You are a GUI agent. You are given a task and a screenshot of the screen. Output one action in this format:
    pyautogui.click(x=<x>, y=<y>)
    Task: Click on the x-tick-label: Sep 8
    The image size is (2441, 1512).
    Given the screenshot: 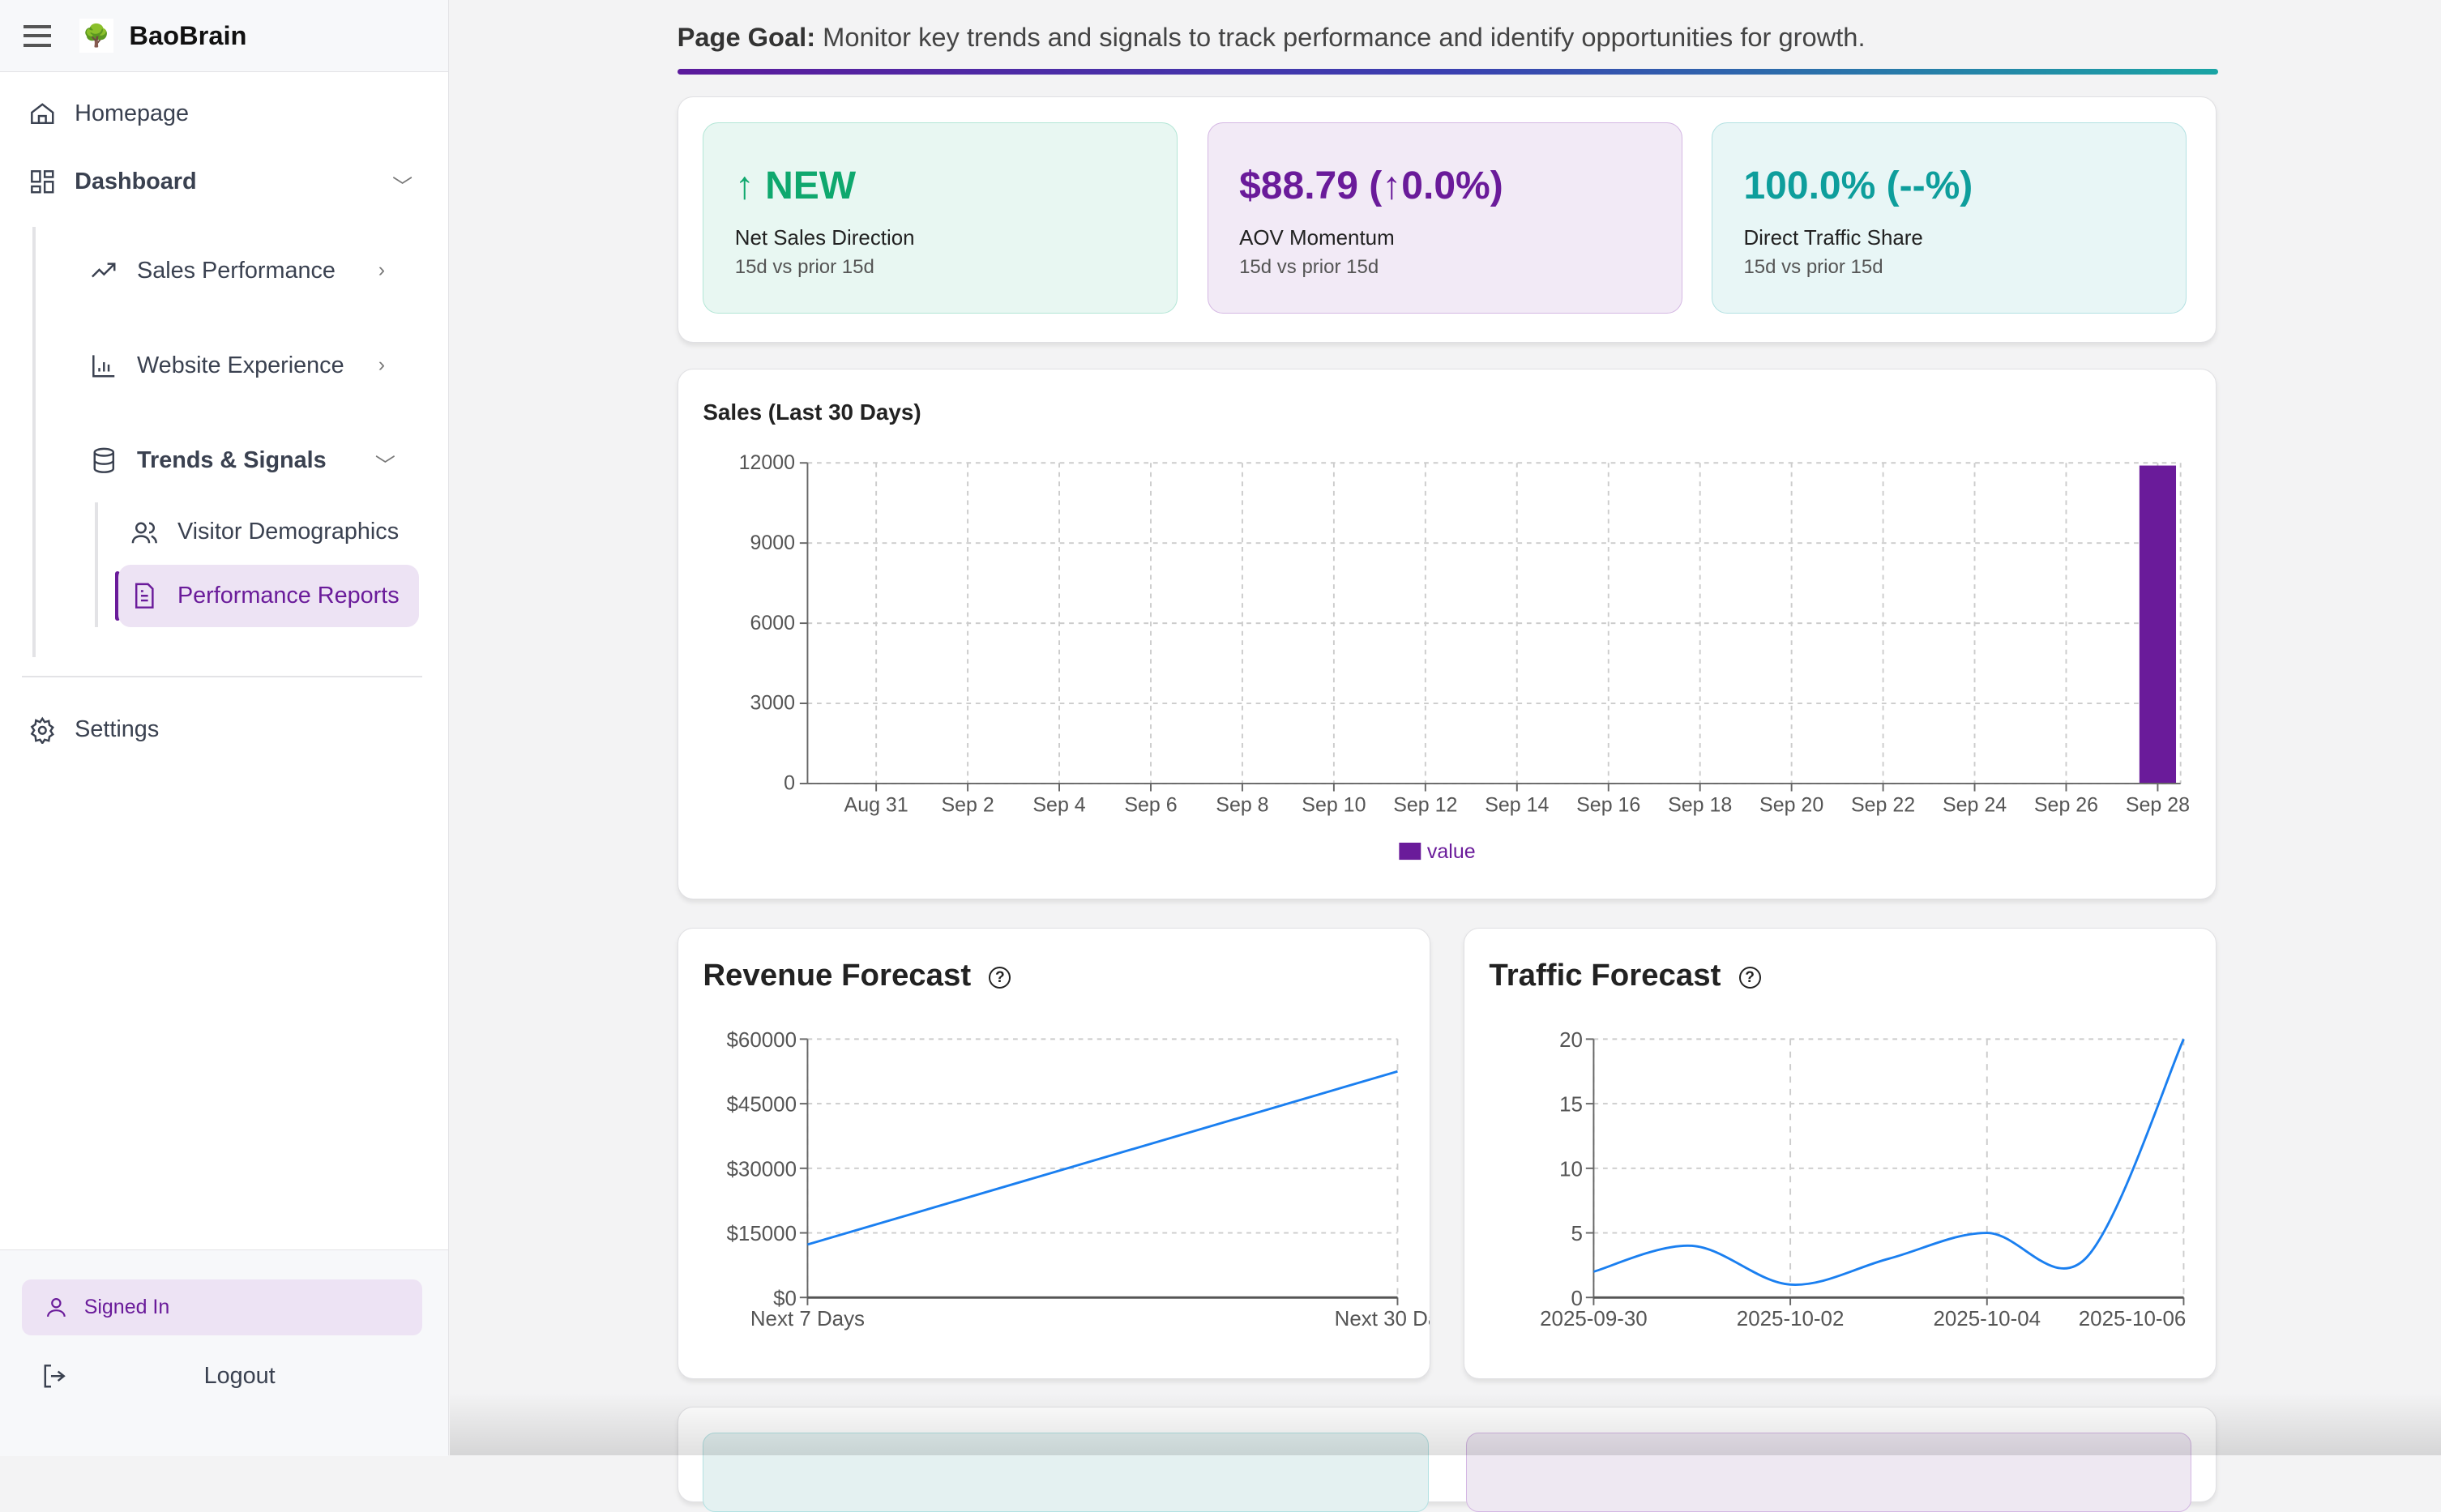 What is the action you would take?
    pyautogui.click(x=1242, y=806)
    